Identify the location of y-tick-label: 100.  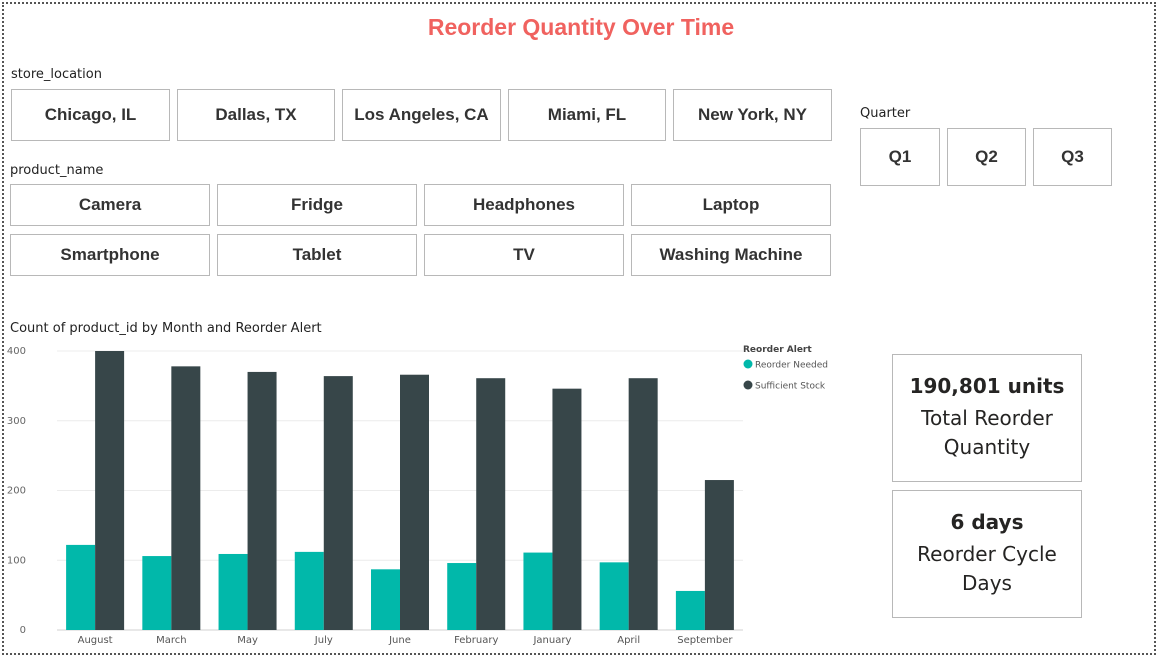
(16, 560).